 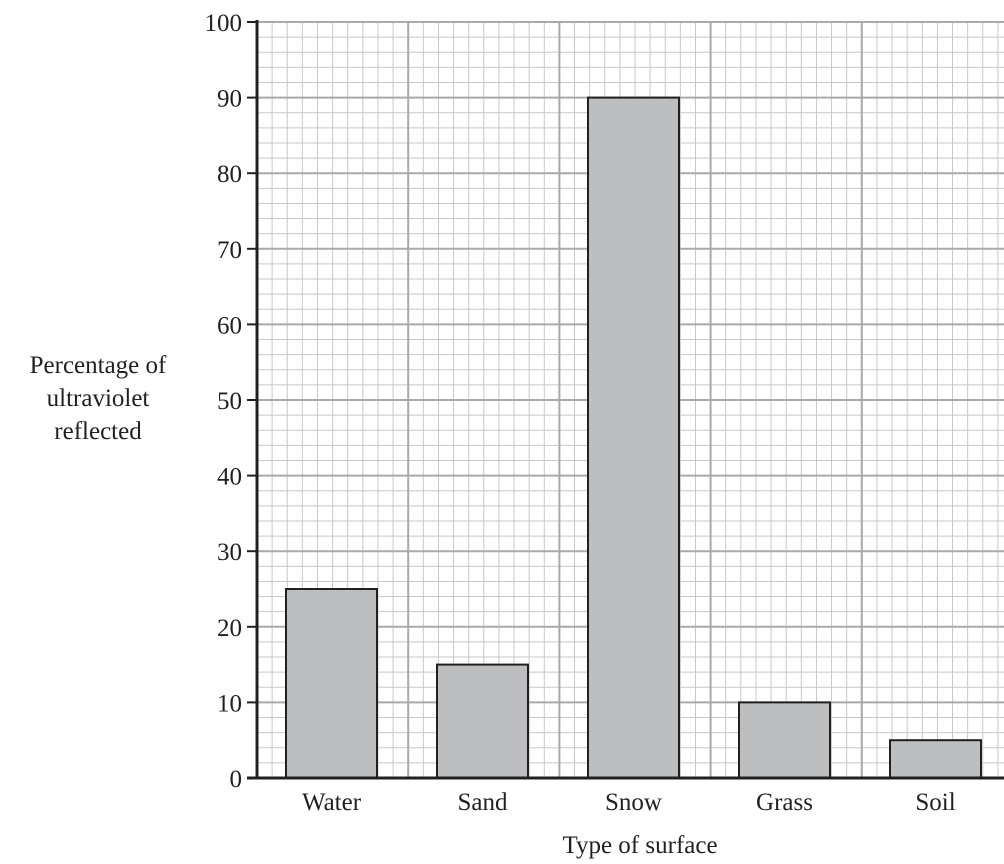 What do you see at coordinates (483, 802) in the screenshot?
I see `x-tick-label-sand: Sand` at bounding box center [483, 802].